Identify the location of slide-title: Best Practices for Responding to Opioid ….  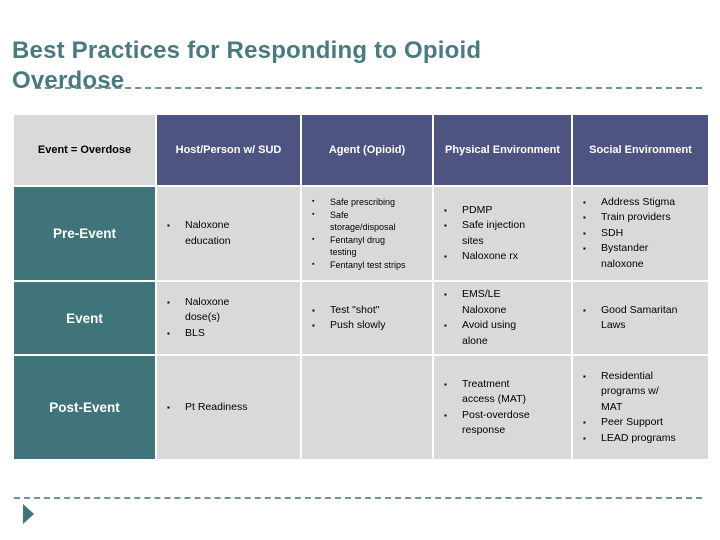
(247, 65).